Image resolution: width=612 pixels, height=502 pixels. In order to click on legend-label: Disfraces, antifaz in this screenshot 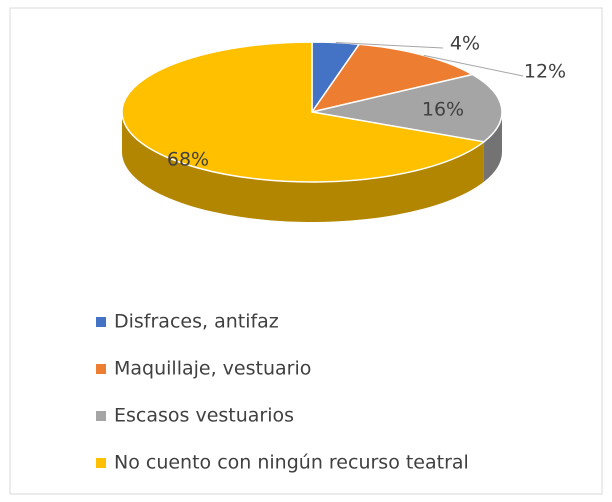, I will do `click(196, 322)`.